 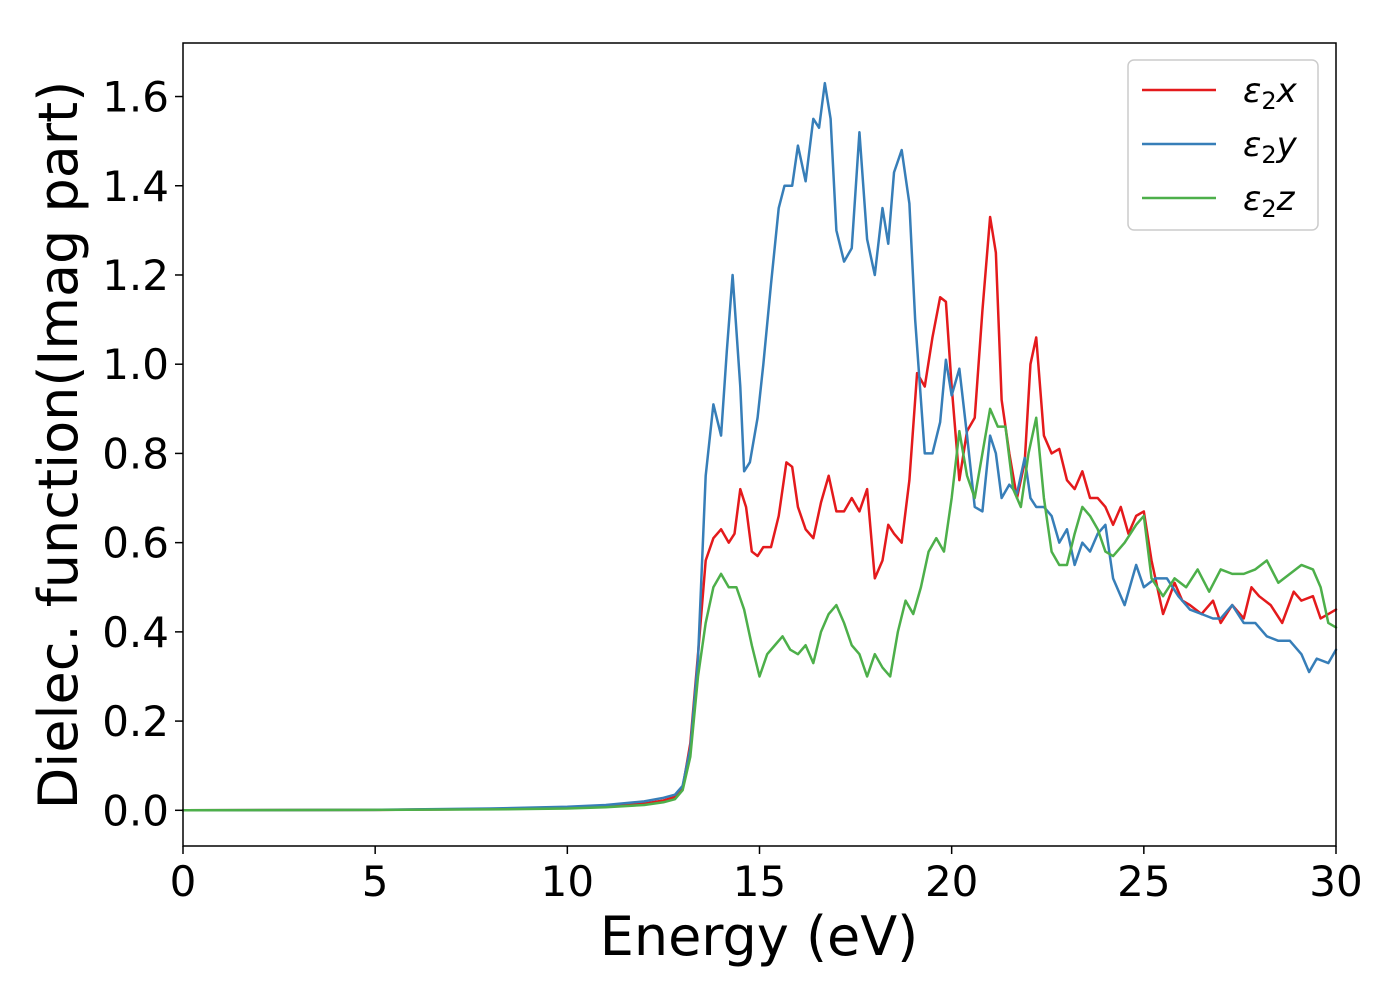 I want to click on legend: ε2x ε2y ε2z, so click(x=1223, y=145).